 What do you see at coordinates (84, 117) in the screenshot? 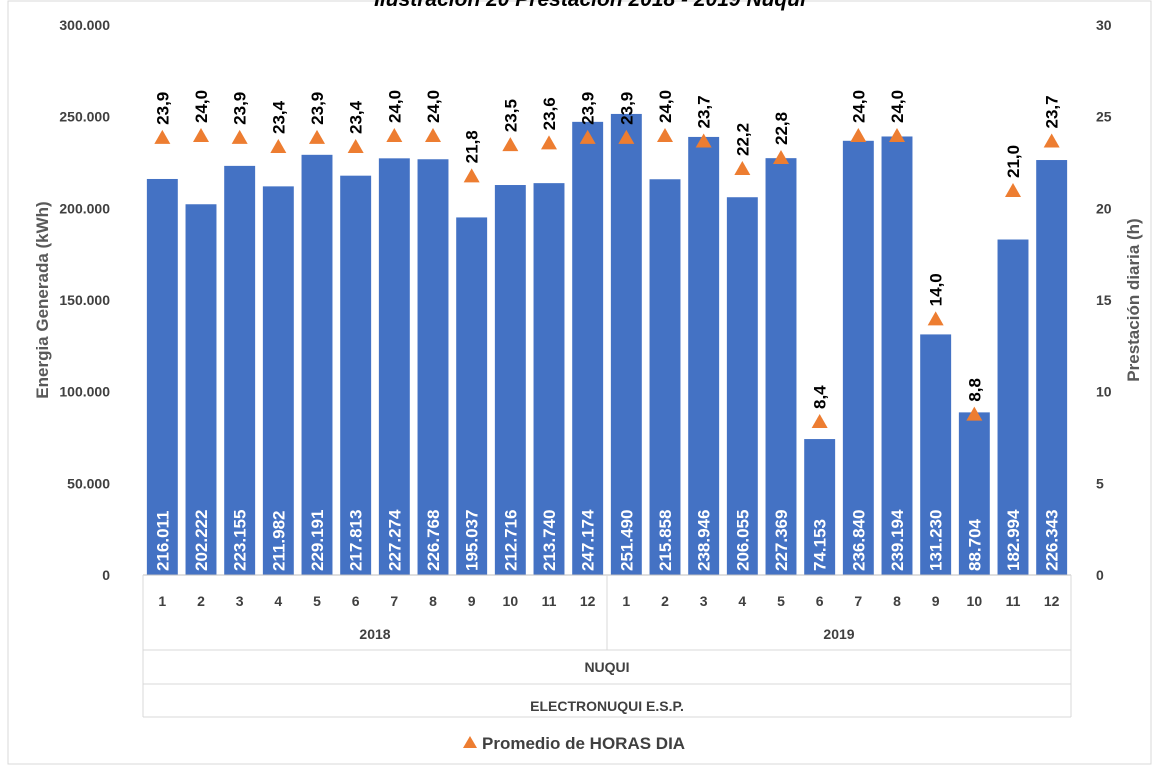
I see `y-tick-label: 250.000` at bounding box center [84, 117].